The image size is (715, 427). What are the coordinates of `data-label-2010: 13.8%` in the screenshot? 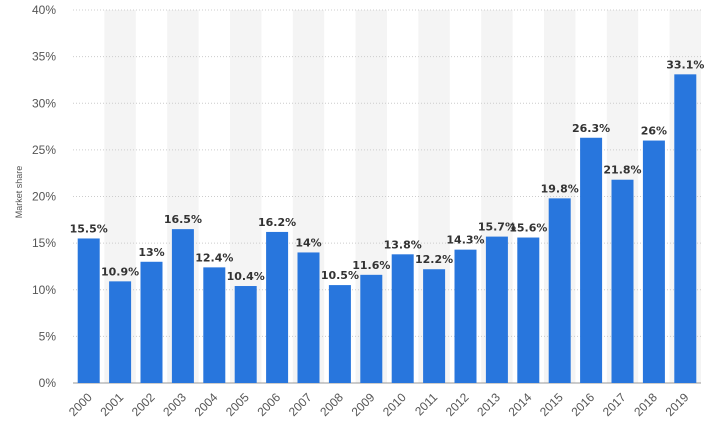 It's located at (403, 244).